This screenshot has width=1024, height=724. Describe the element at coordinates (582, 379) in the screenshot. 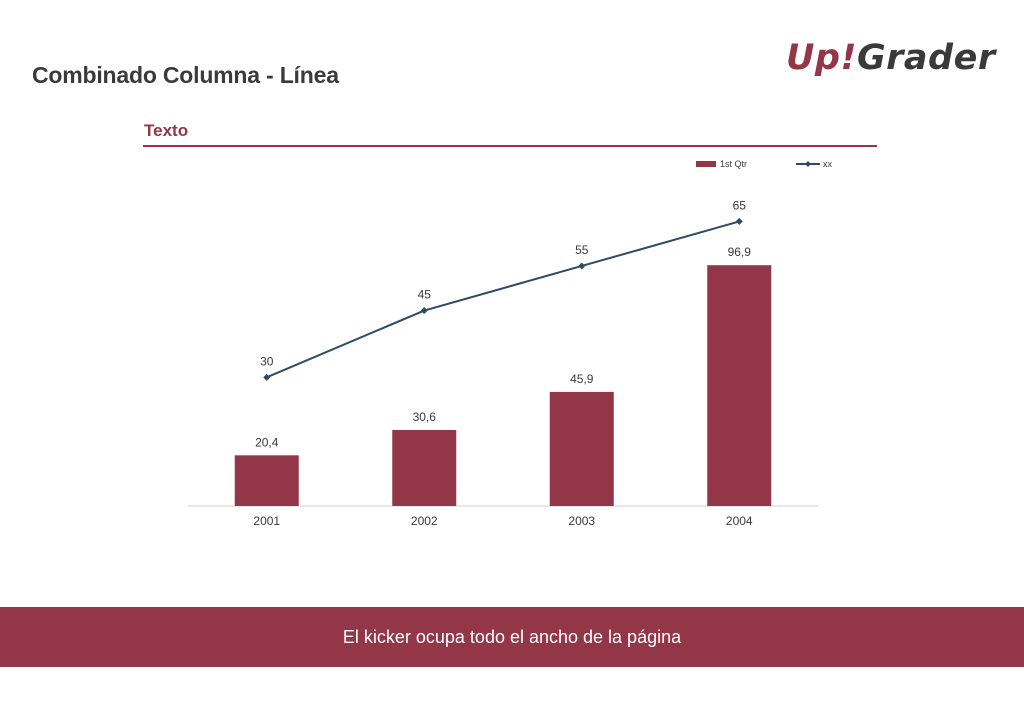

I see `bar-label-2003: 45,9` at that location.